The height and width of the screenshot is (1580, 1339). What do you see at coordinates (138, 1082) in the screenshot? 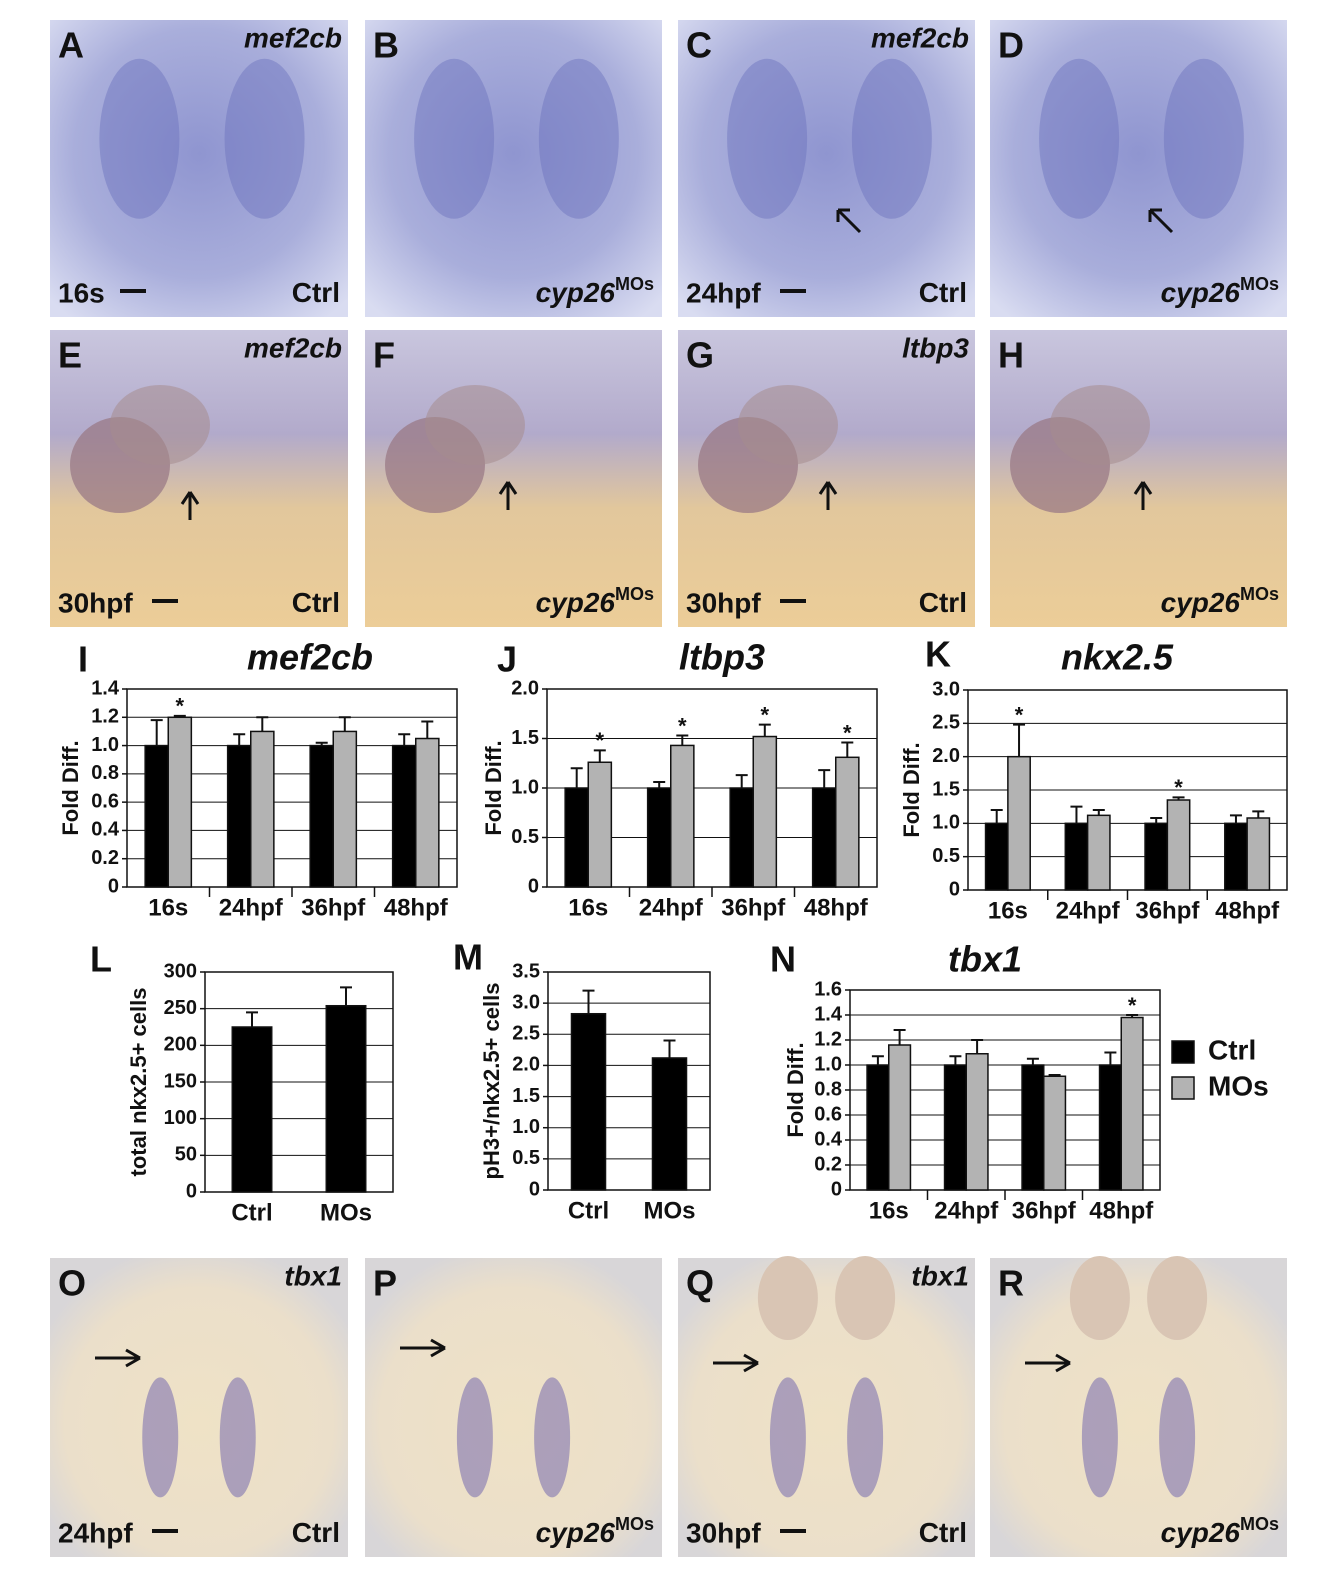
I see `y-axis-label: total nkx2.5+ cells` at bounding box center [138, 1082].